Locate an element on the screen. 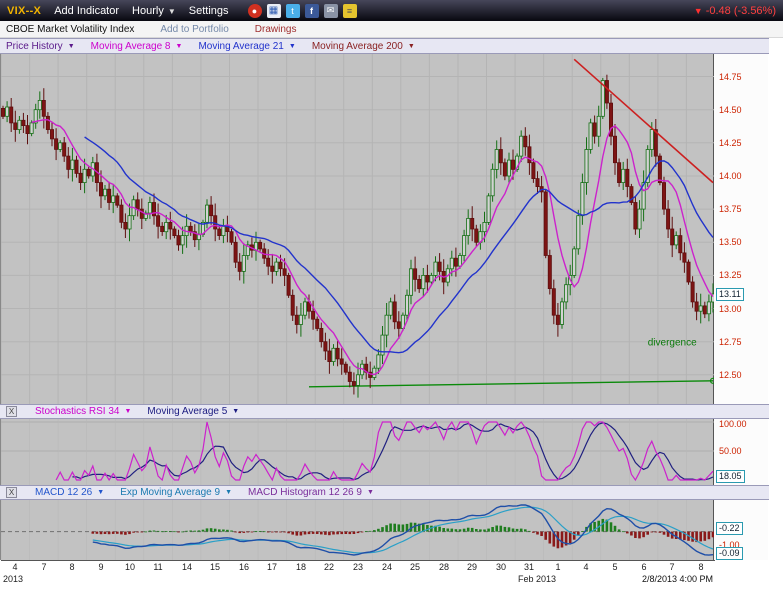  stoch-tick: 50.00 is located at coordinates (730, 451).